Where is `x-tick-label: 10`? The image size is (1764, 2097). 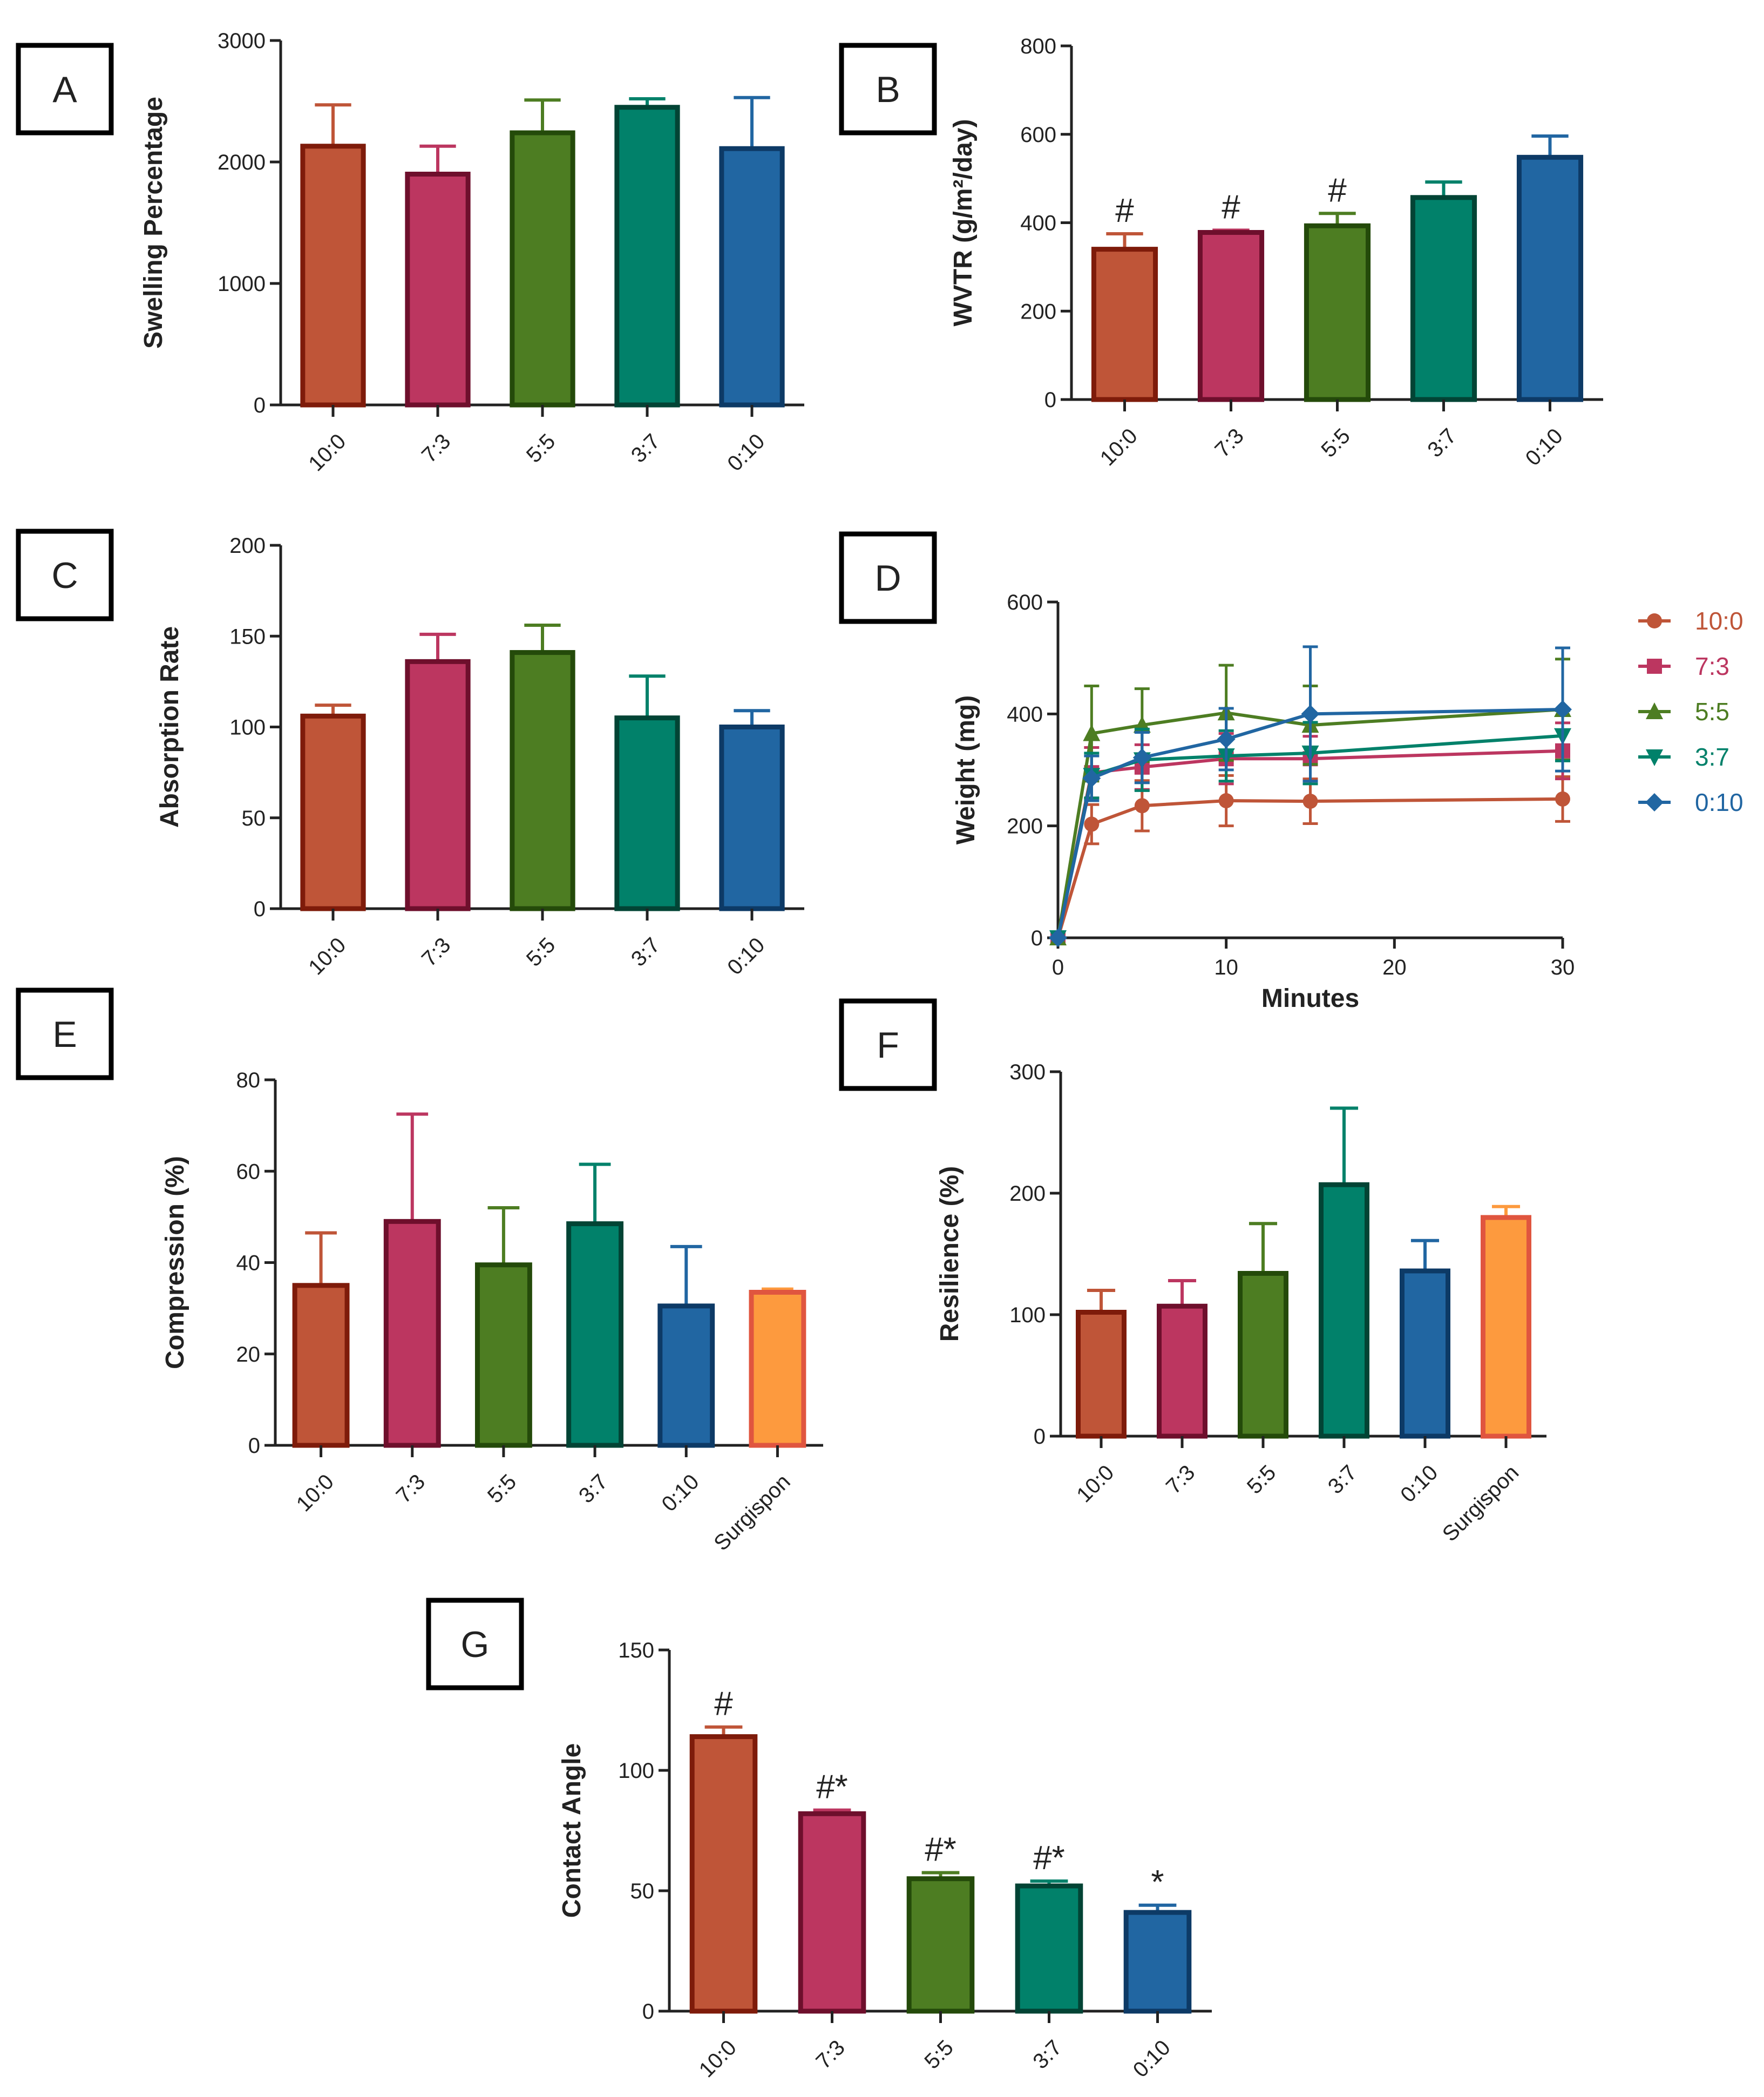 x-tick-label: 10 is located at coordinates (1226, 967).